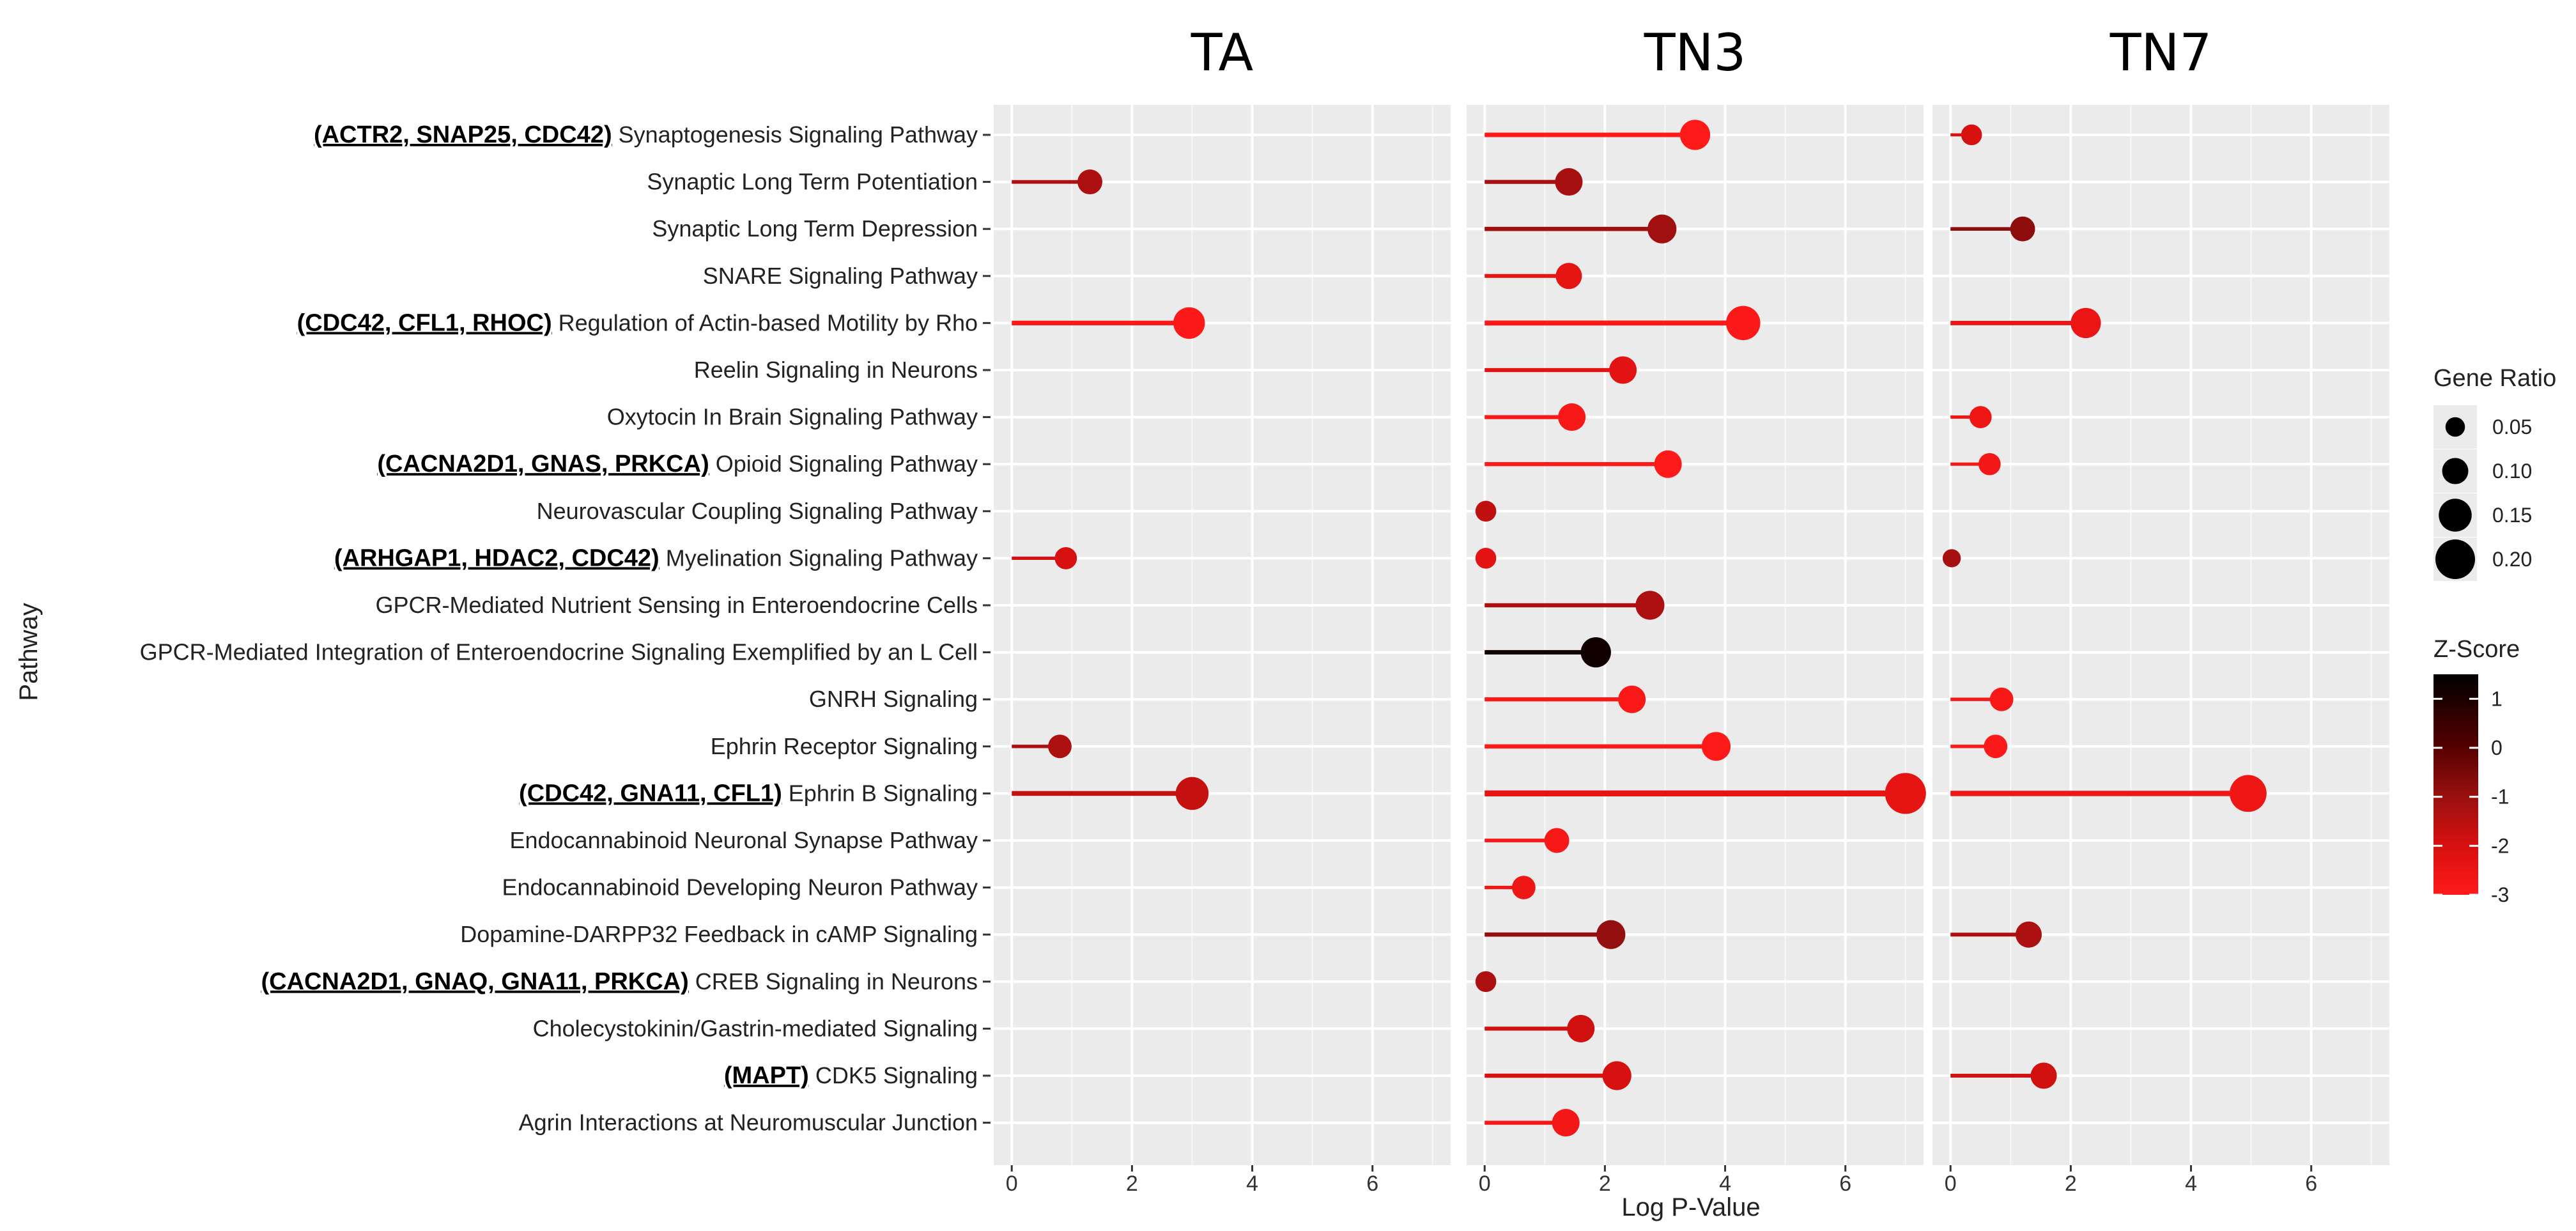 The width and height of the screenshot is (2576, 1231). What do you see at coordinates (2512, 559) in the screenshot?
I see `legend-size-label: 0.20` at bounding box center [2512, 559].